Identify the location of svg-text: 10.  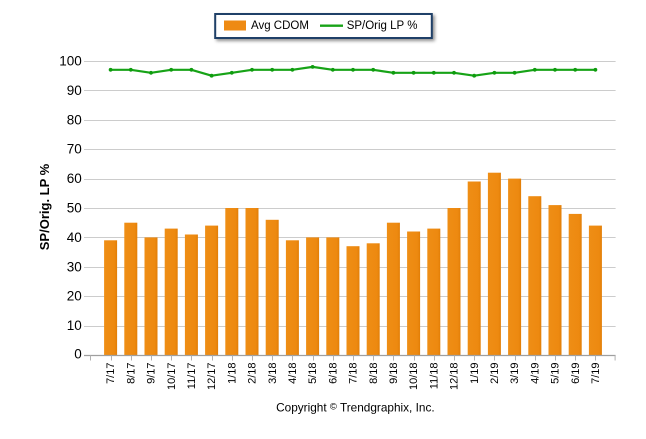
(74, 325).